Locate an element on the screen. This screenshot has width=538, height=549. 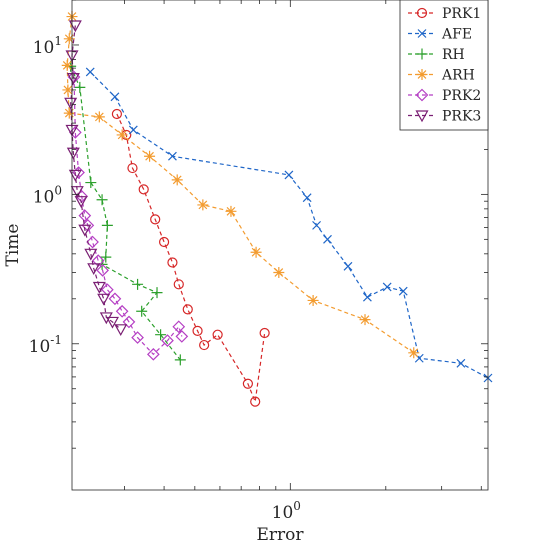
series-line-prk2 is located at coordinates (128, 216).